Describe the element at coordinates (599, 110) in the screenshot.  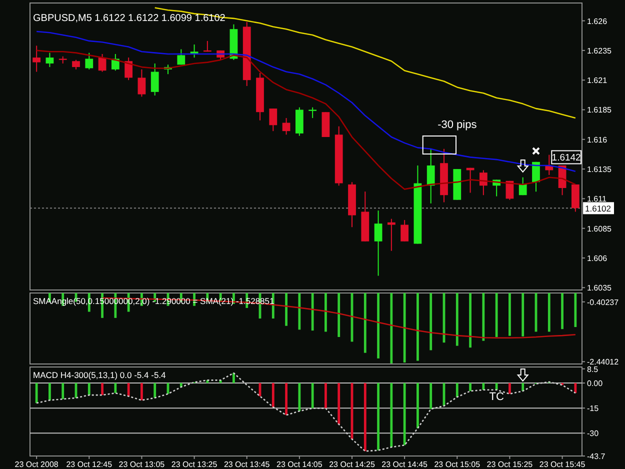
I see `y-tick-label: 1.6185` at that location.